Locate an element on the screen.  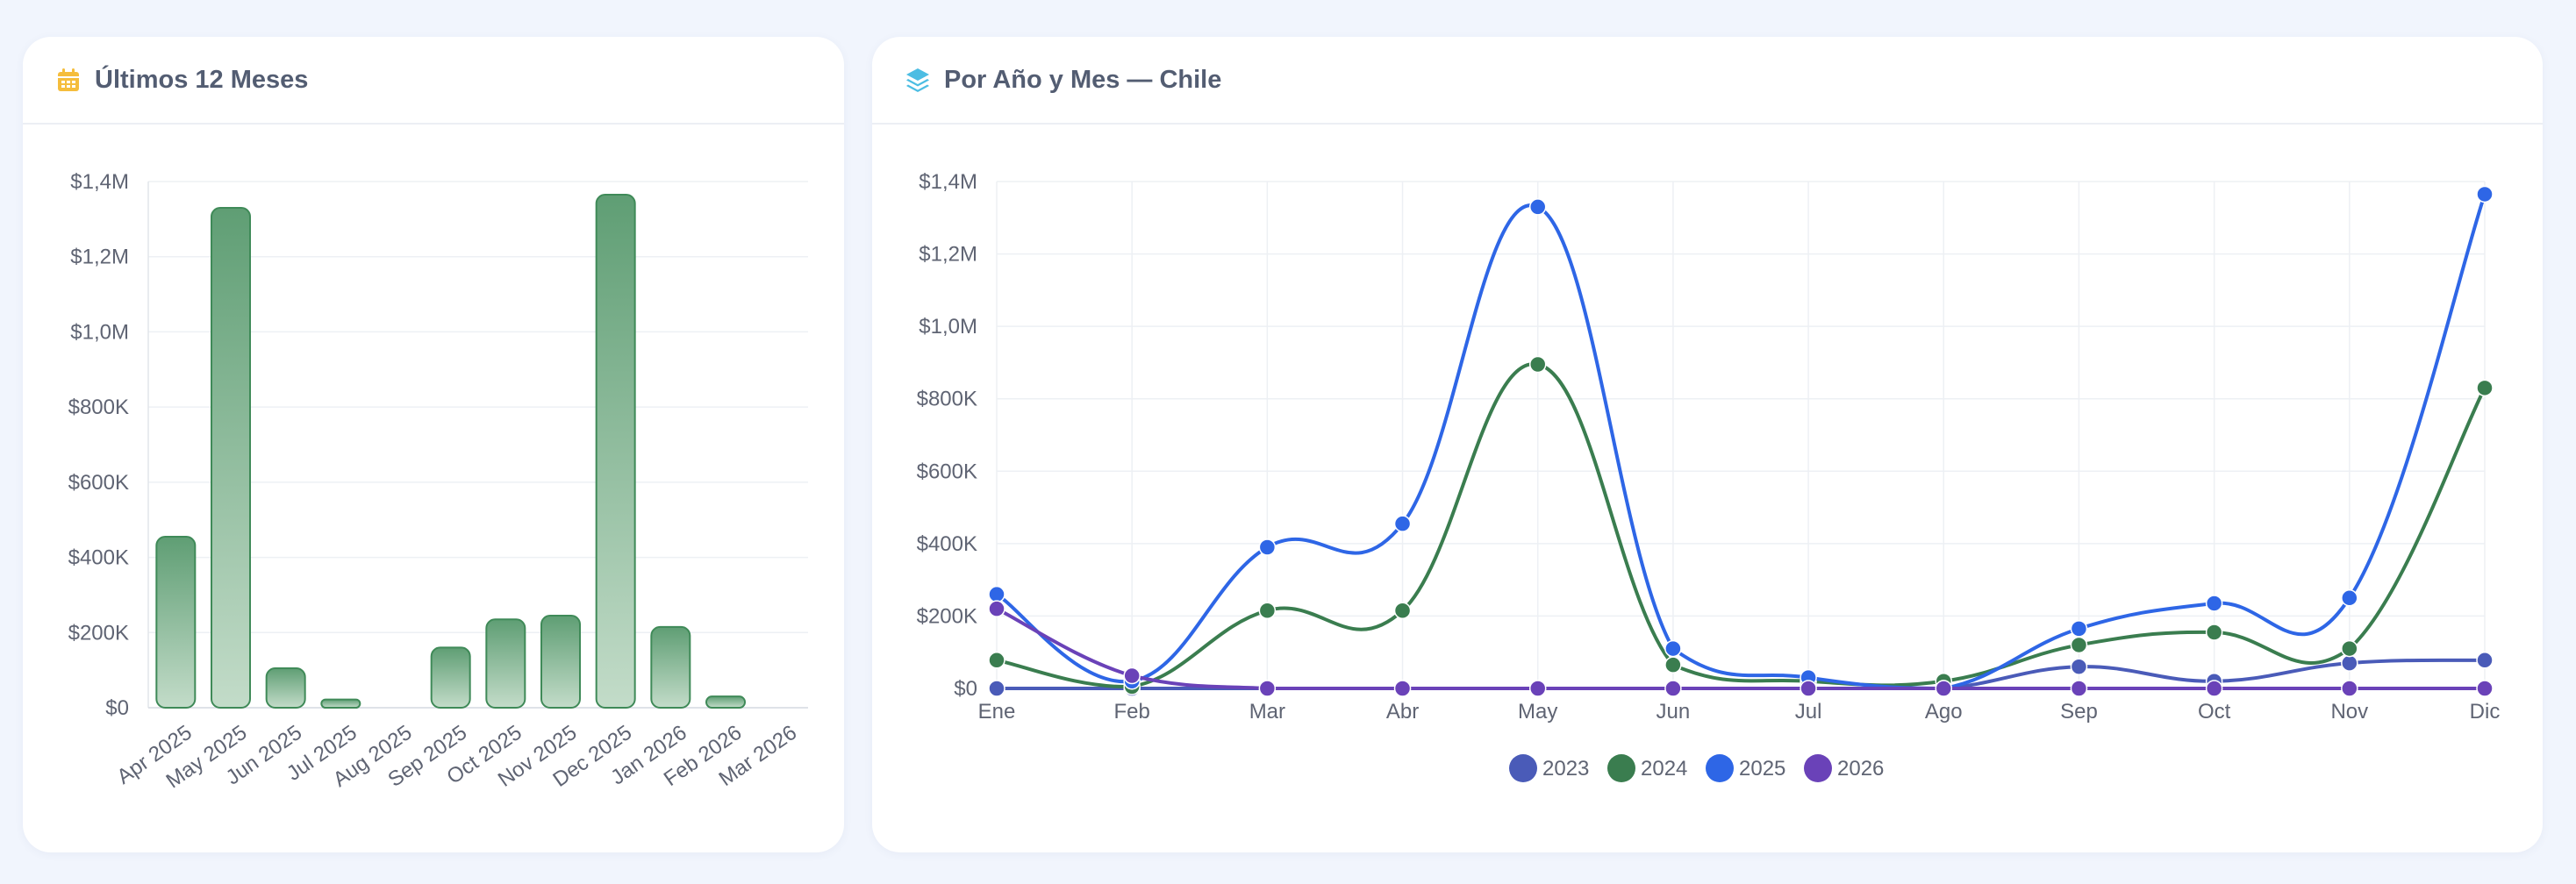
legend-item: 2026 is located at coordinates (1844, 768).